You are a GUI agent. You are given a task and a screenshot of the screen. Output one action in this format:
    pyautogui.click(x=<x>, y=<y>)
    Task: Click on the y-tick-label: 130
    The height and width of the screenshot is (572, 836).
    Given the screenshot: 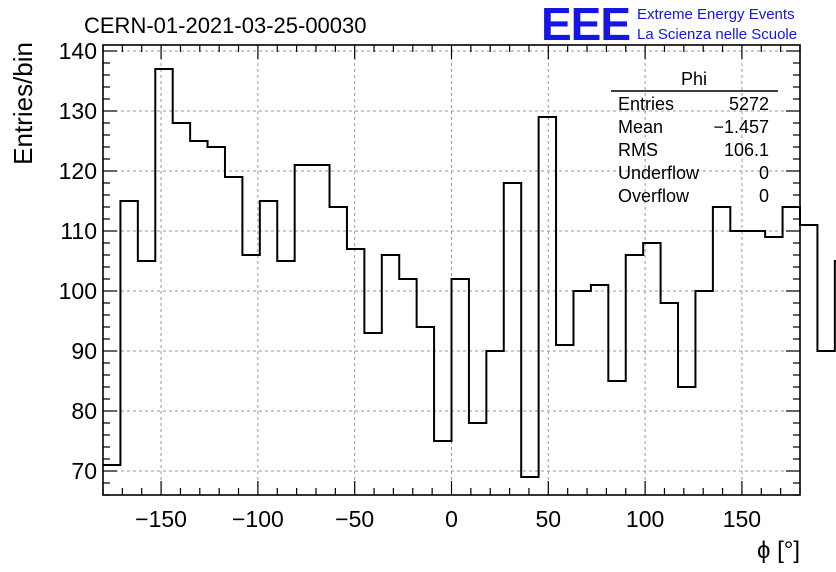 What is the action you would take?
    pyautogui.click(x=78, y=111)
    